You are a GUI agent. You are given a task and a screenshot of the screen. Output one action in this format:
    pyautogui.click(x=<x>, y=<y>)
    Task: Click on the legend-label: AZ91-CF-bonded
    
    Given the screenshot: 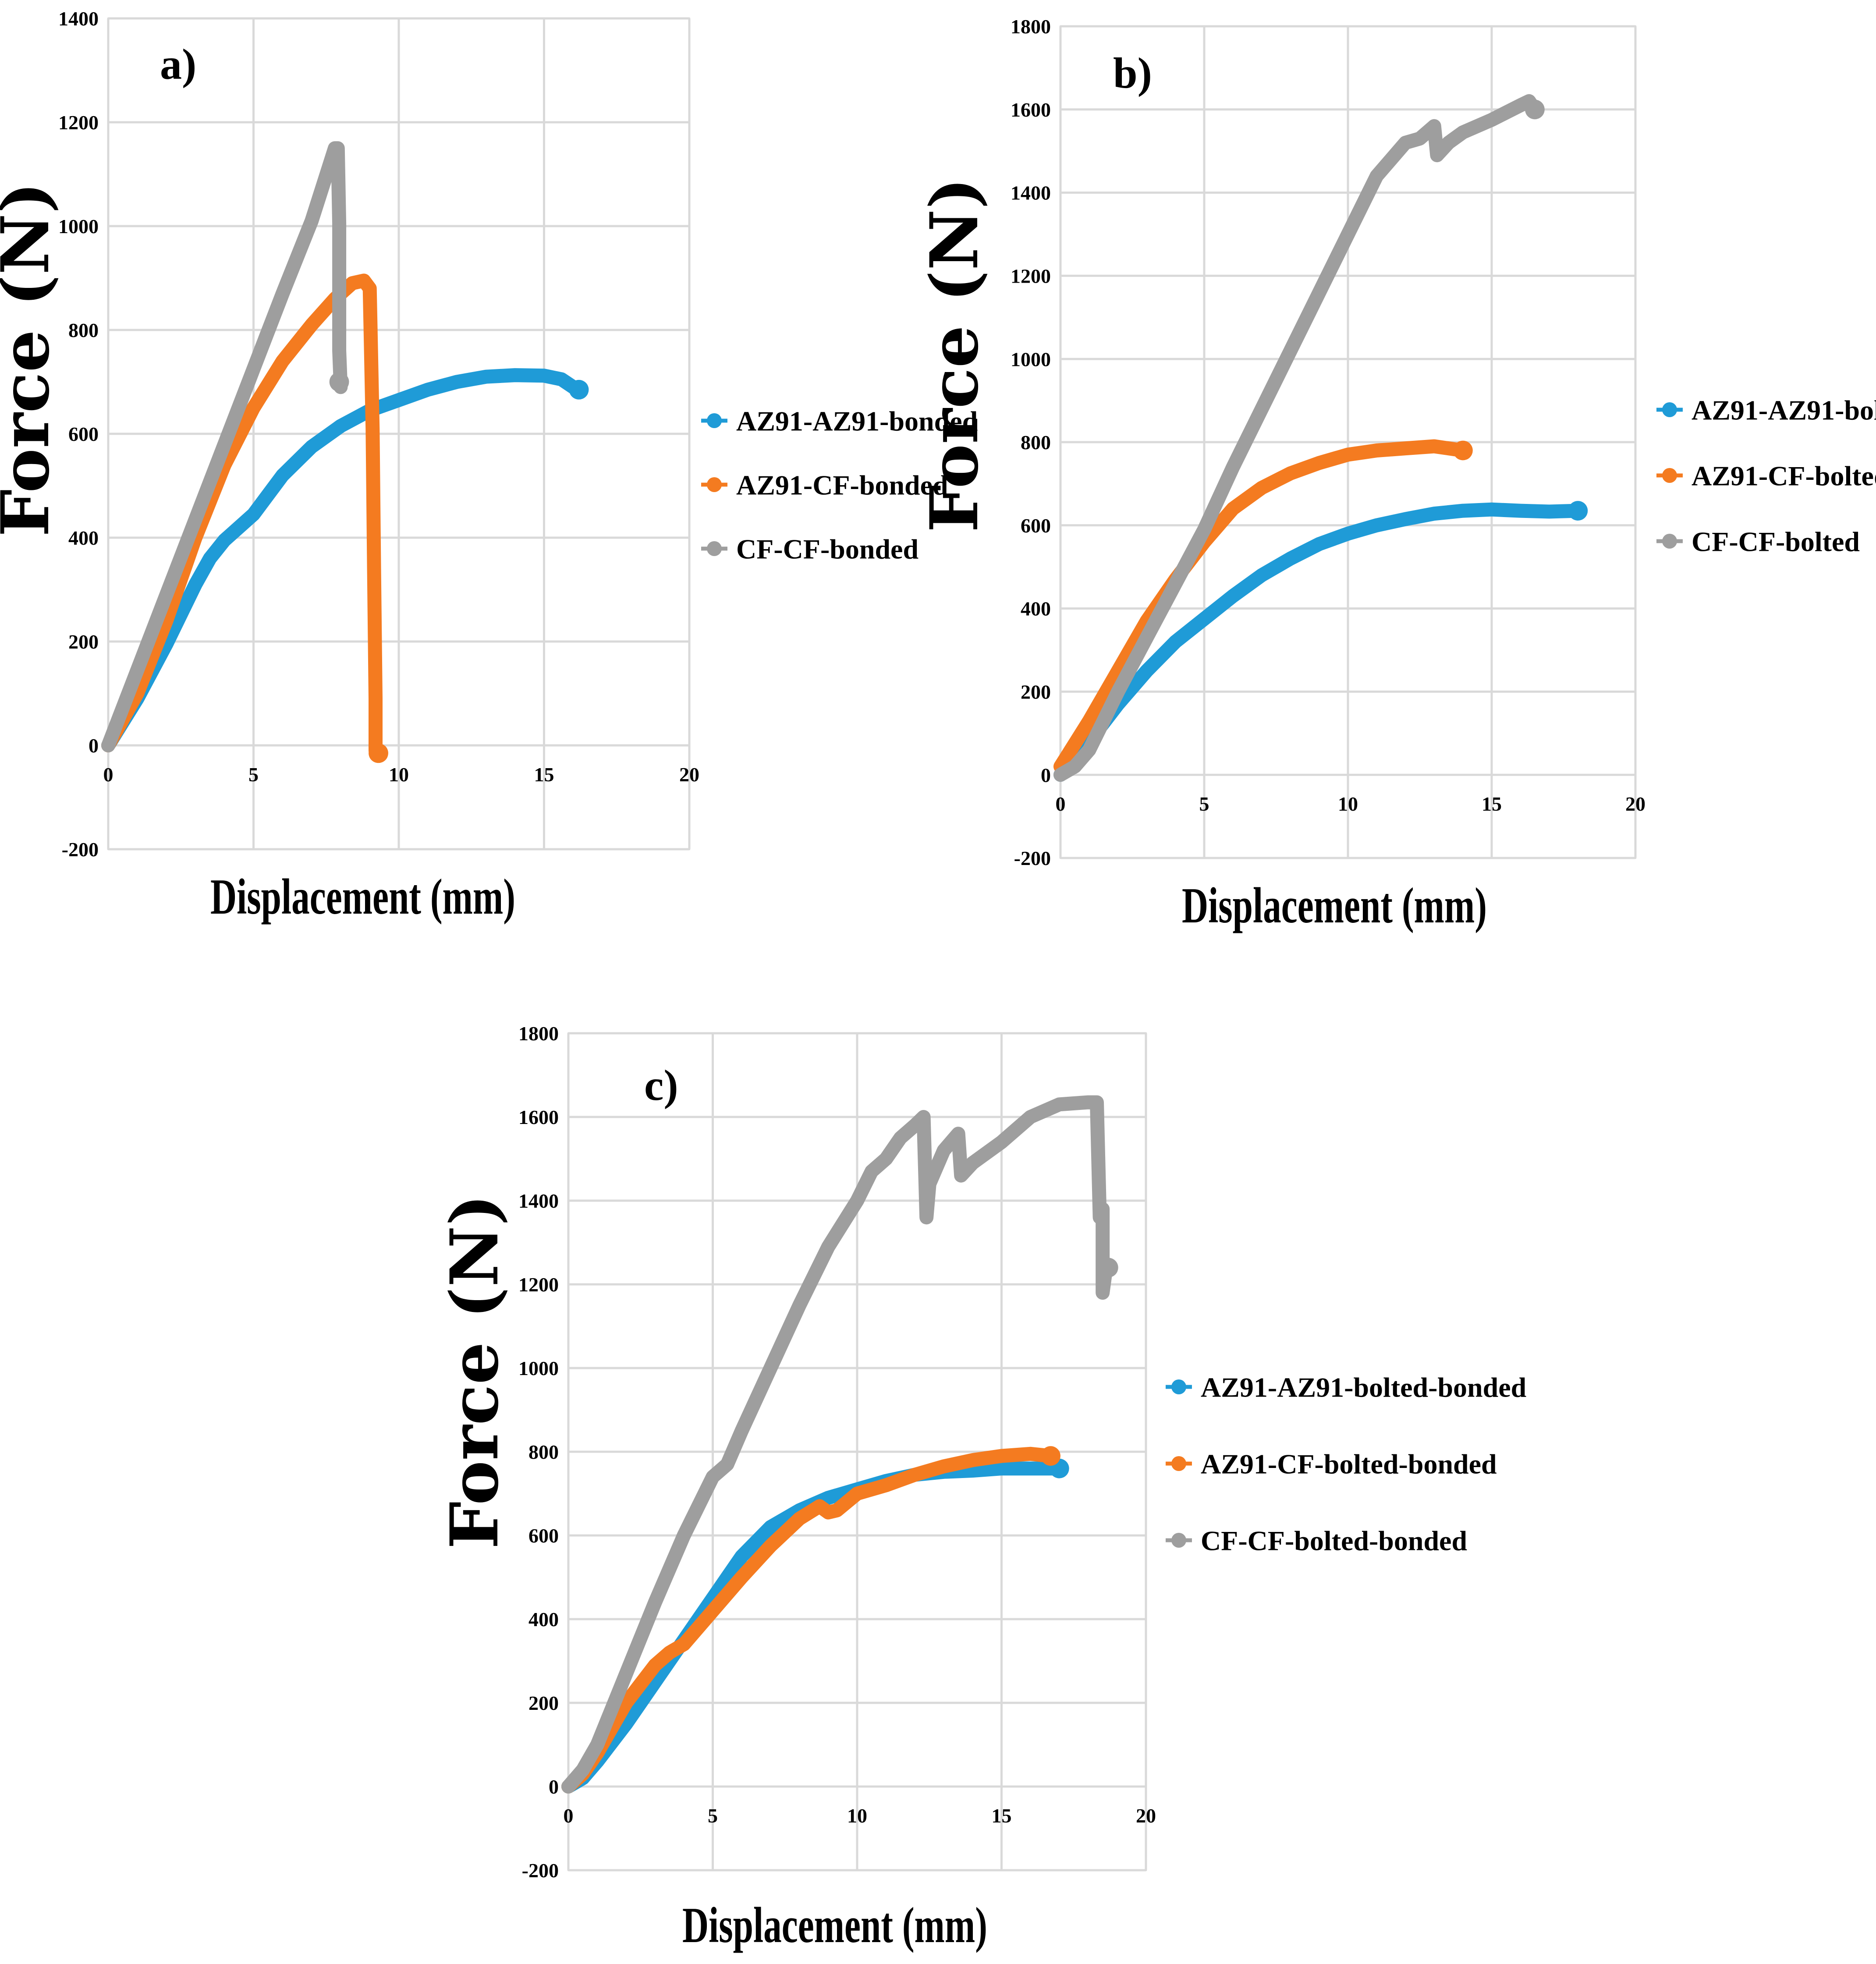 What is the action you would take?
    pyautogui.click(x=842, y=484)
    